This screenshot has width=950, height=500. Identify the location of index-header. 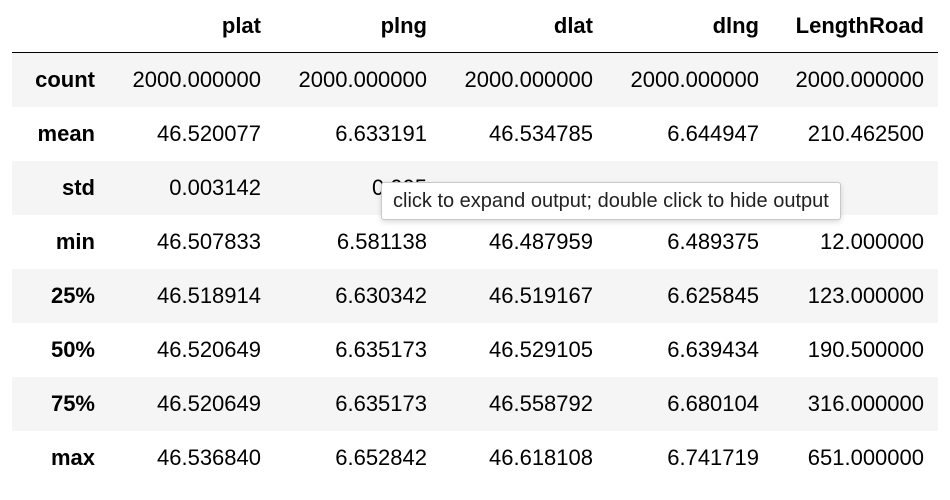
(60, 26).